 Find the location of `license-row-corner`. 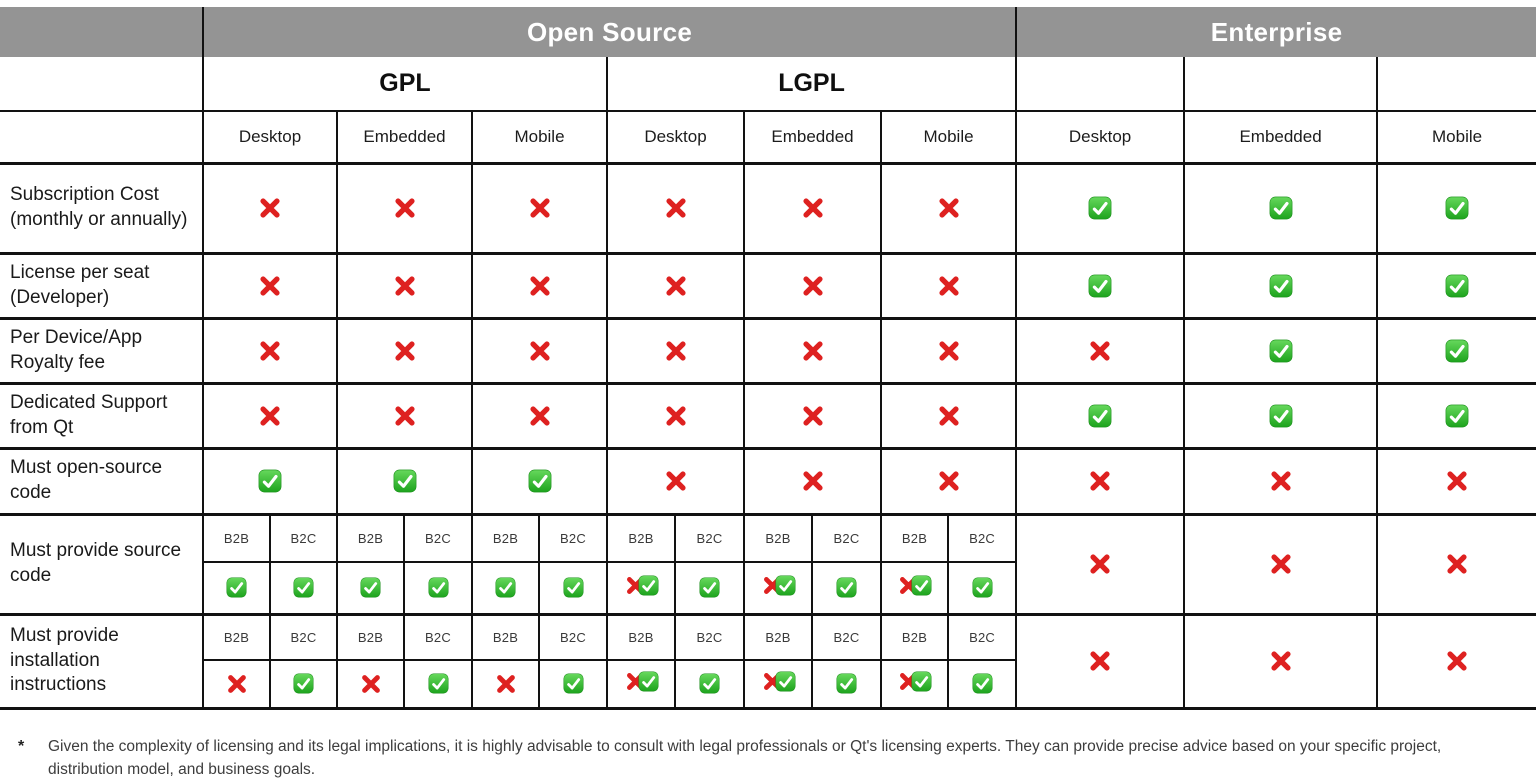

license-row-corner is located at coordinates (101, 84).